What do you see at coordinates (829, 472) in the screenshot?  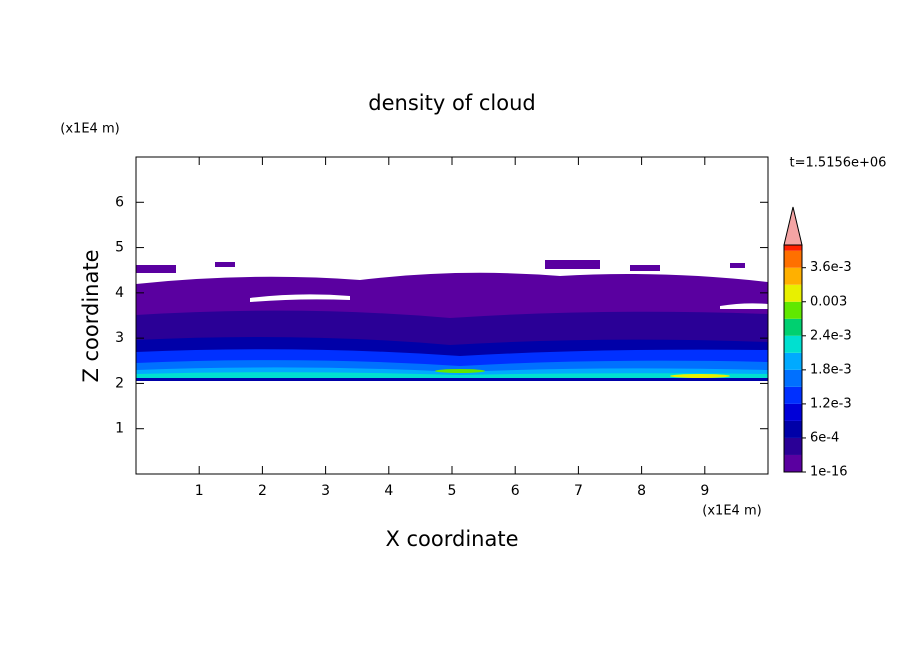 I see `colorbar-tick-label: 1e-16` at bounding box center [829, 472].